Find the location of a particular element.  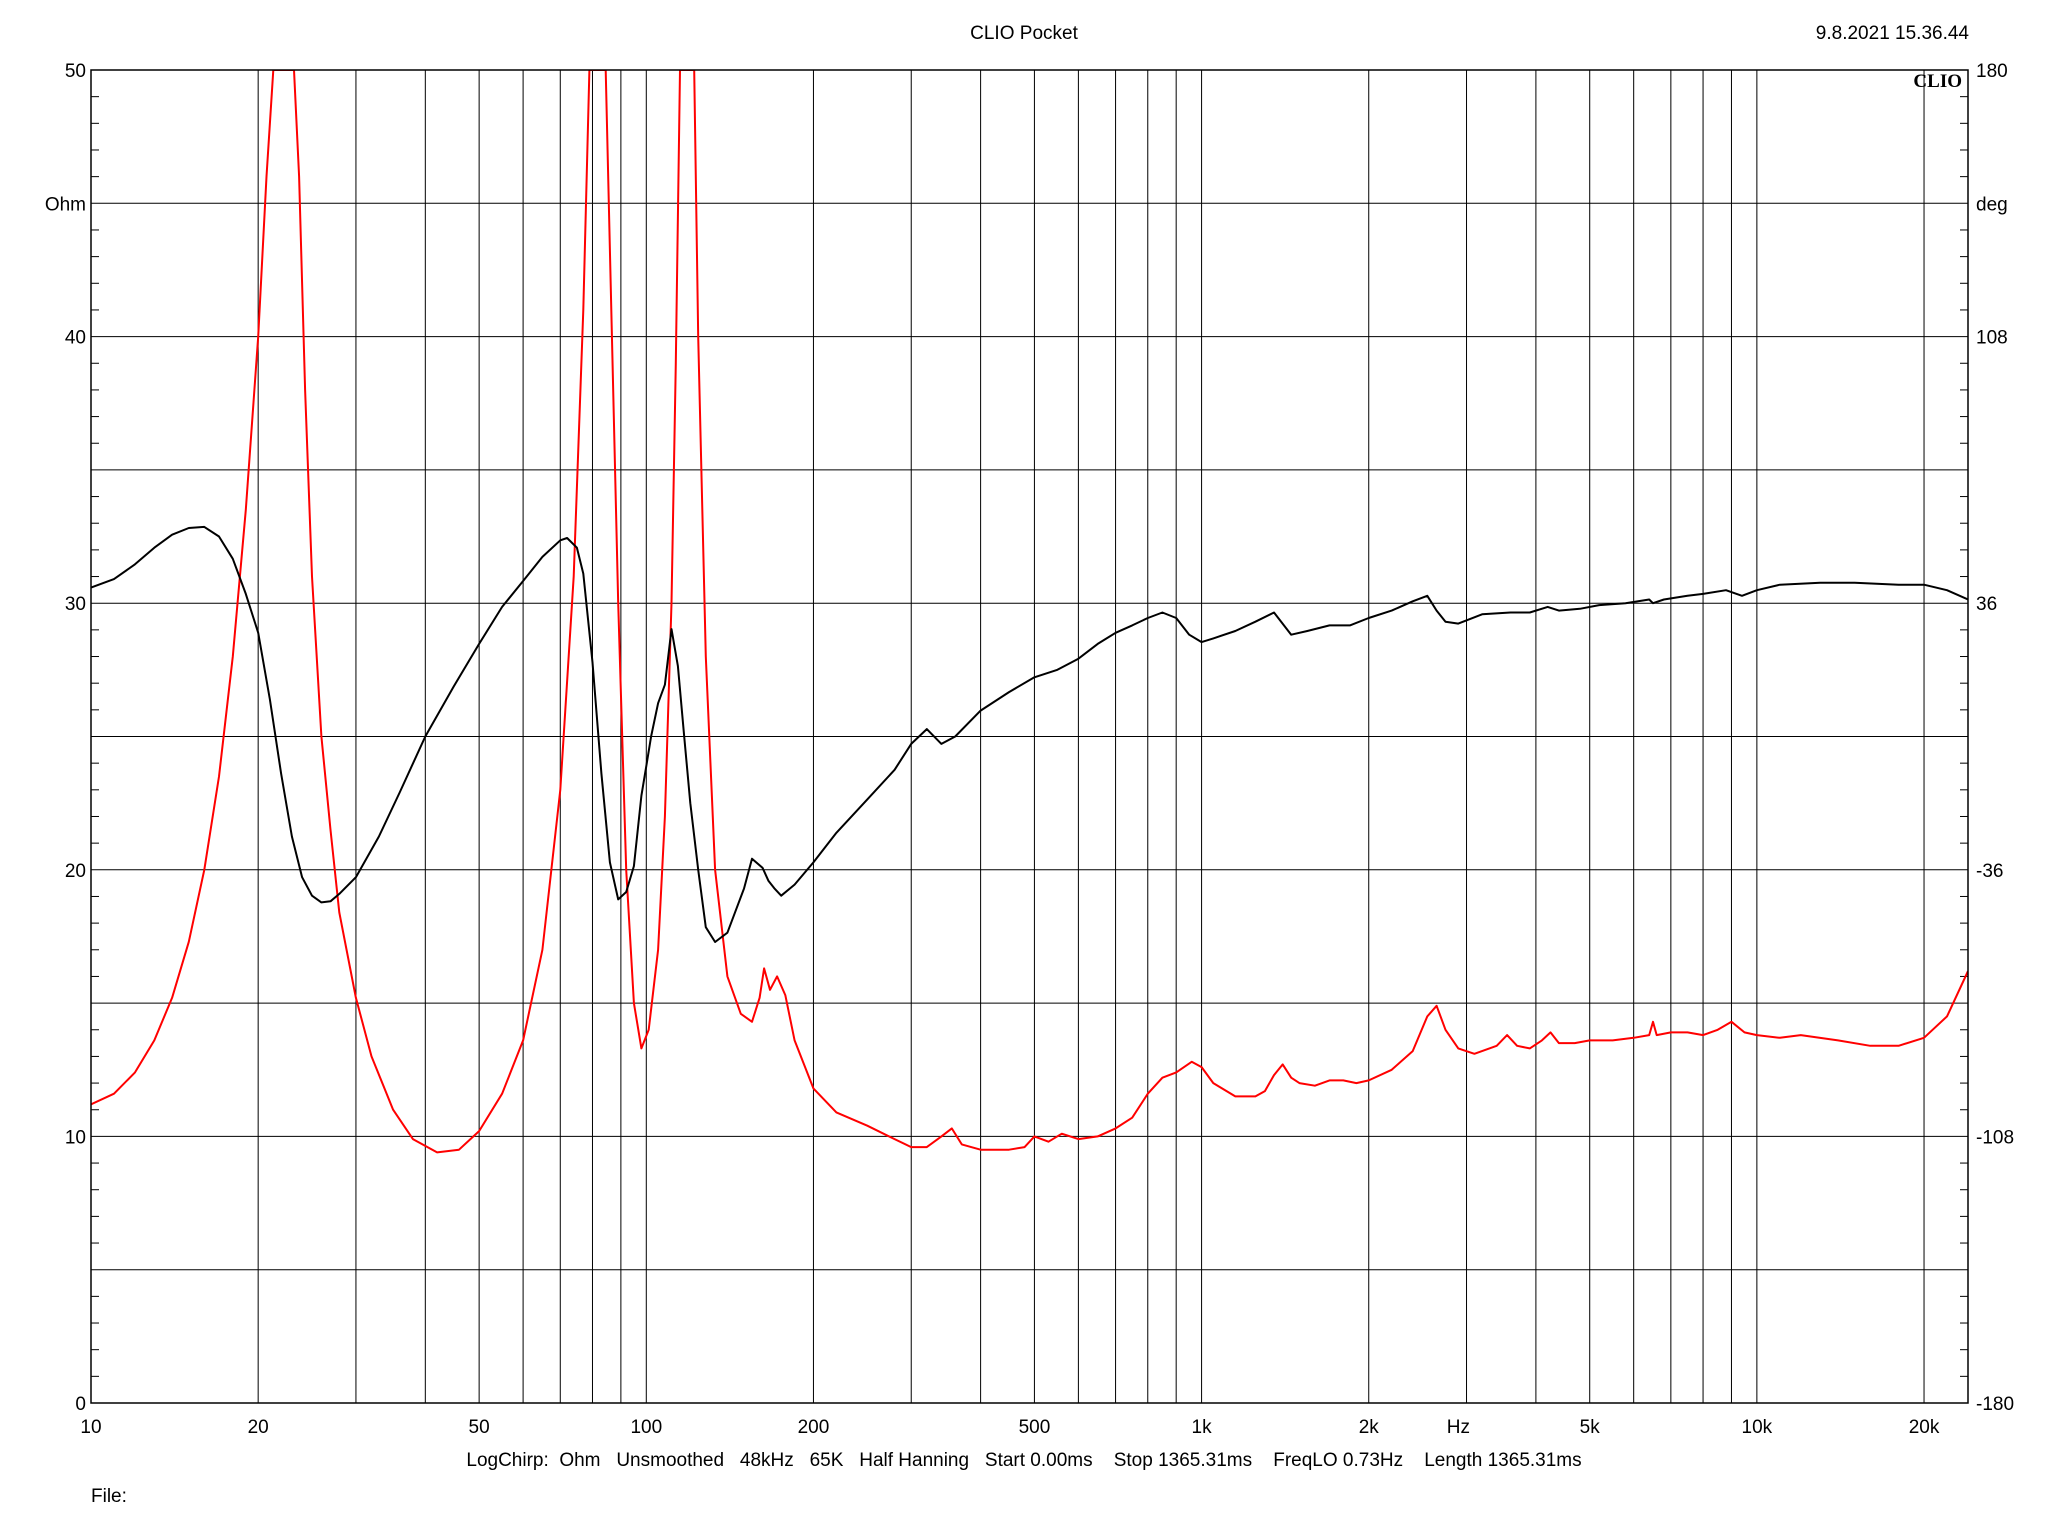

x-tick-label: 1k is located at coordinates (1202, 1427).